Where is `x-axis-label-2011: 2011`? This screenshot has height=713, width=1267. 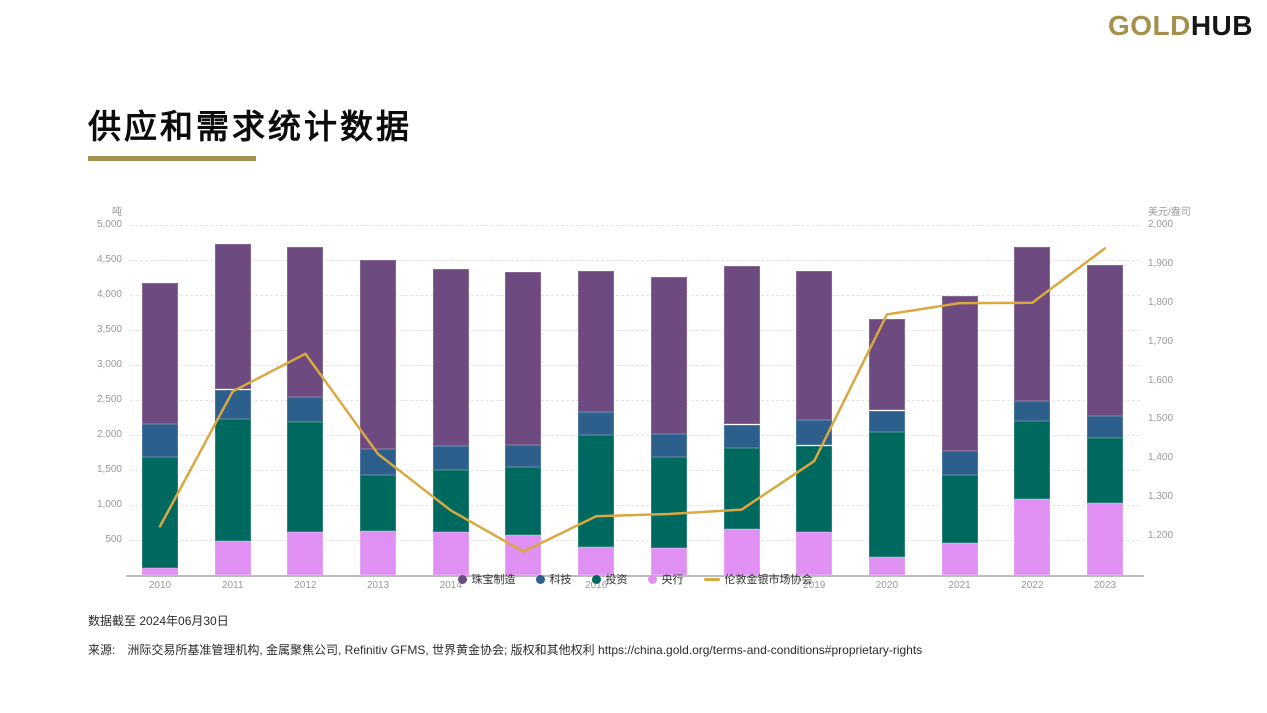 x-axis-label-2011: 2011 is located at coordinates (232, 585).